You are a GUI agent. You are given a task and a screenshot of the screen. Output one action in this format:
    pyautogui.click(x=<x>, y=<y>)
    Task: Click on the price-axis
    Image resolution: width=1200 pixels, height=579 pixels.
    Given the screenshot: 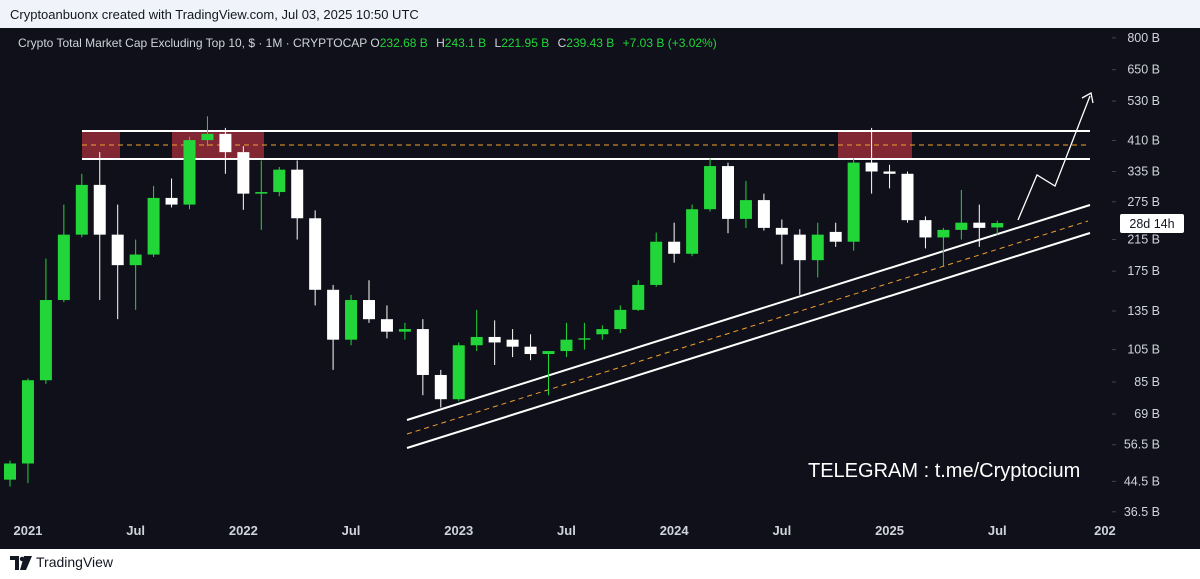 What is the action you would take?
    pyautogui.click(x=1156, y=288)
    